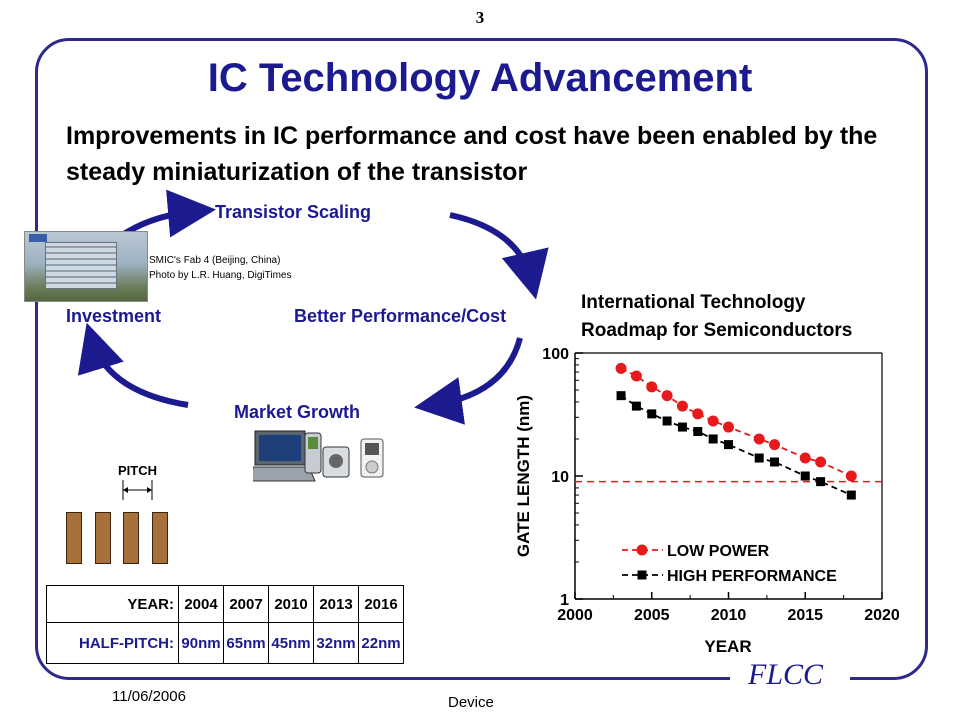 Image resolution: width=960 pixels, height=720 pixels. What do you see at coordinates (652, 615) in the screenshot?
I see `x-tick-label: 2005` at bounding box center [652, 615].